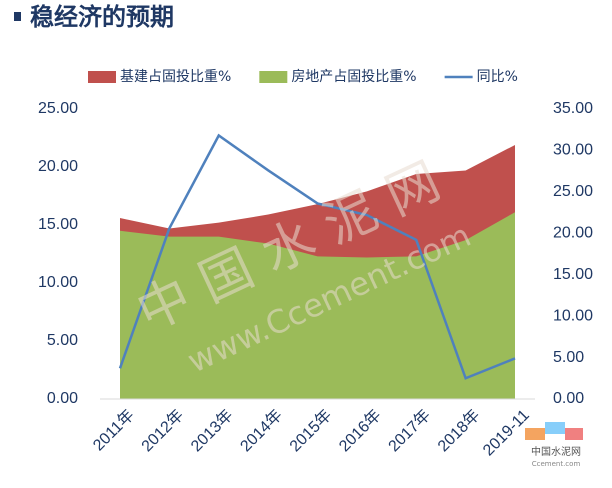  What do you see at coordinates (211, 430) in the screenshot?
I see `x-tick-label: 2013年` at bounding box center [211, 430].